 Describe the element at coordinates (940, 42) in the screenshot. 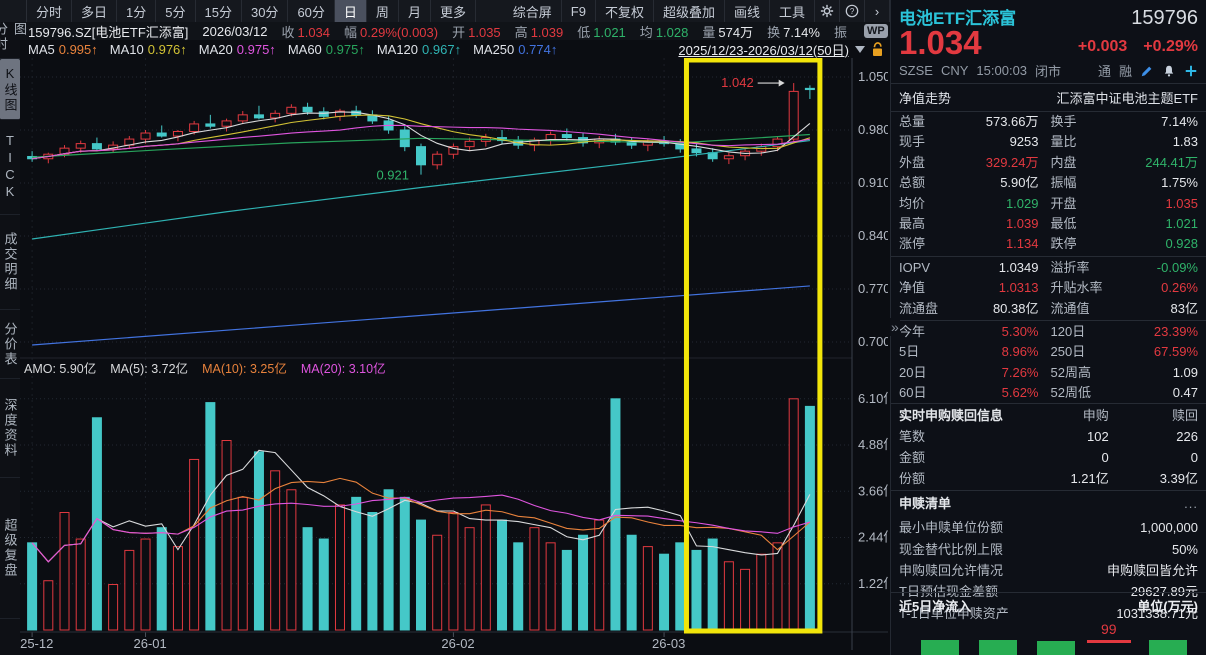

I see `last-price: 1.034` at that location.